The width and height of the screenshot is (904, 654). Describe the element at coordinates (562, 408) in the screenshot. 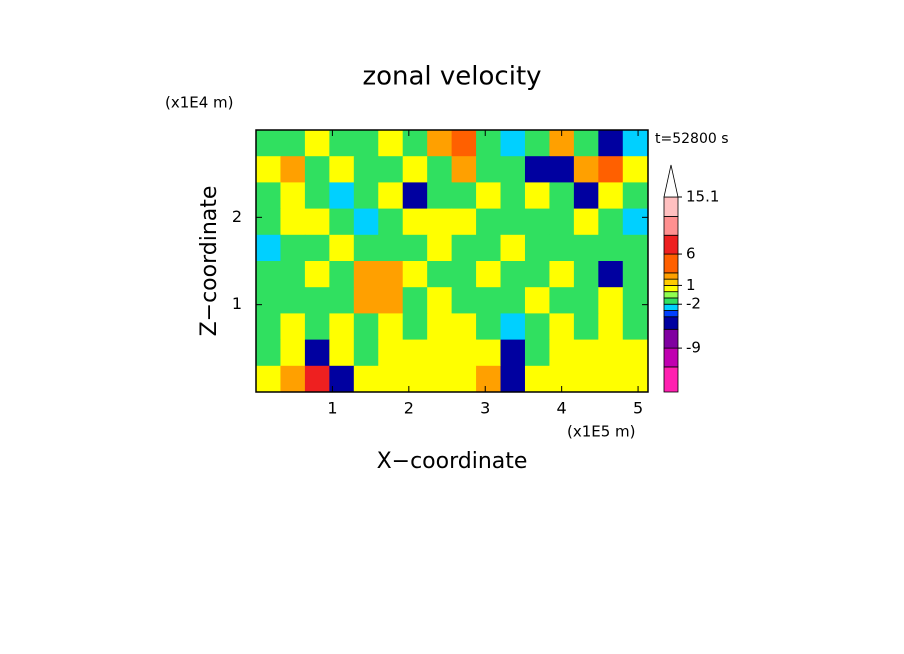

I see `x-tick-label: 4` at that location.